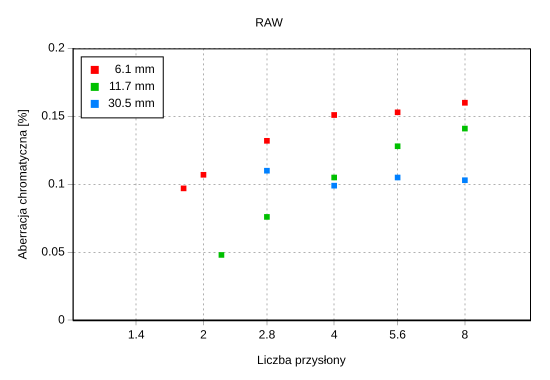 Image resolution: width=550 pixels, height=380 pixels. What do you see at coordinates (57, 183) in the screenshot?
I see `y-tick-label: 0.1` at bounding box center [57, 183].